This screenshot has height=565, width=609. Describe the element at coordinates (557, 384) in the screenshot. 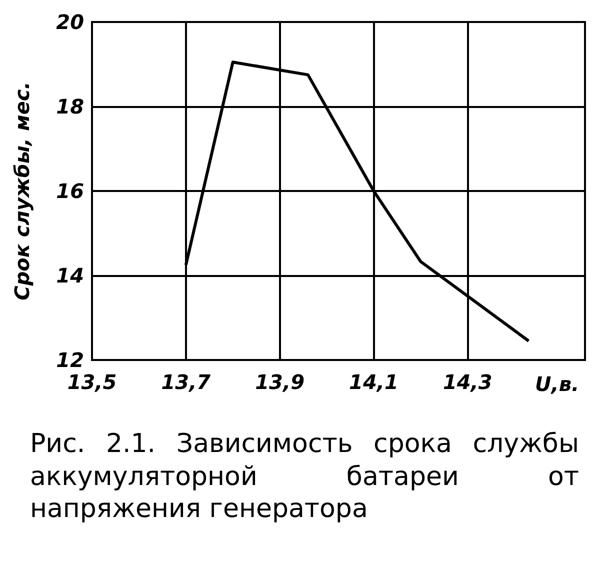

I see `x-axis-title: U,в.` at that location.